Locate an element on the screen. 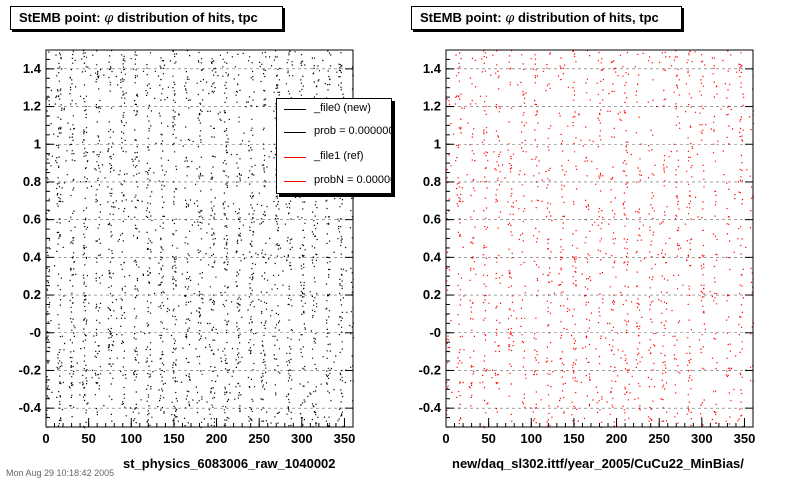 The height and width of the screenshot is (480, 800). left-chart-title: StEMB point: φ distribution of hits, tpc is located at coordinates (146, 18).